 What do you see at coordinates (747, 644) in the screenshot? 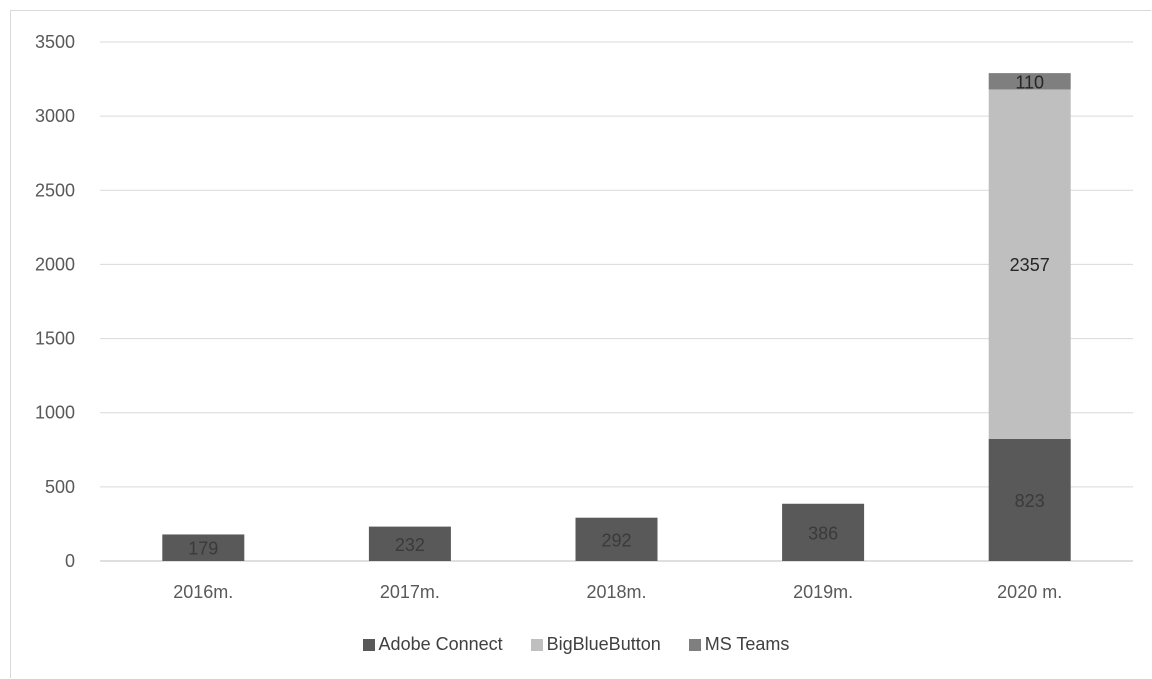
I see `legend-label: MS Teams` at bounding box center [747, 644].